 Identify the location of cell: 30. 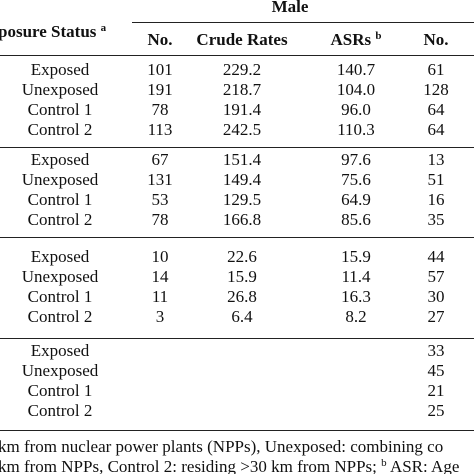
(436, 296).